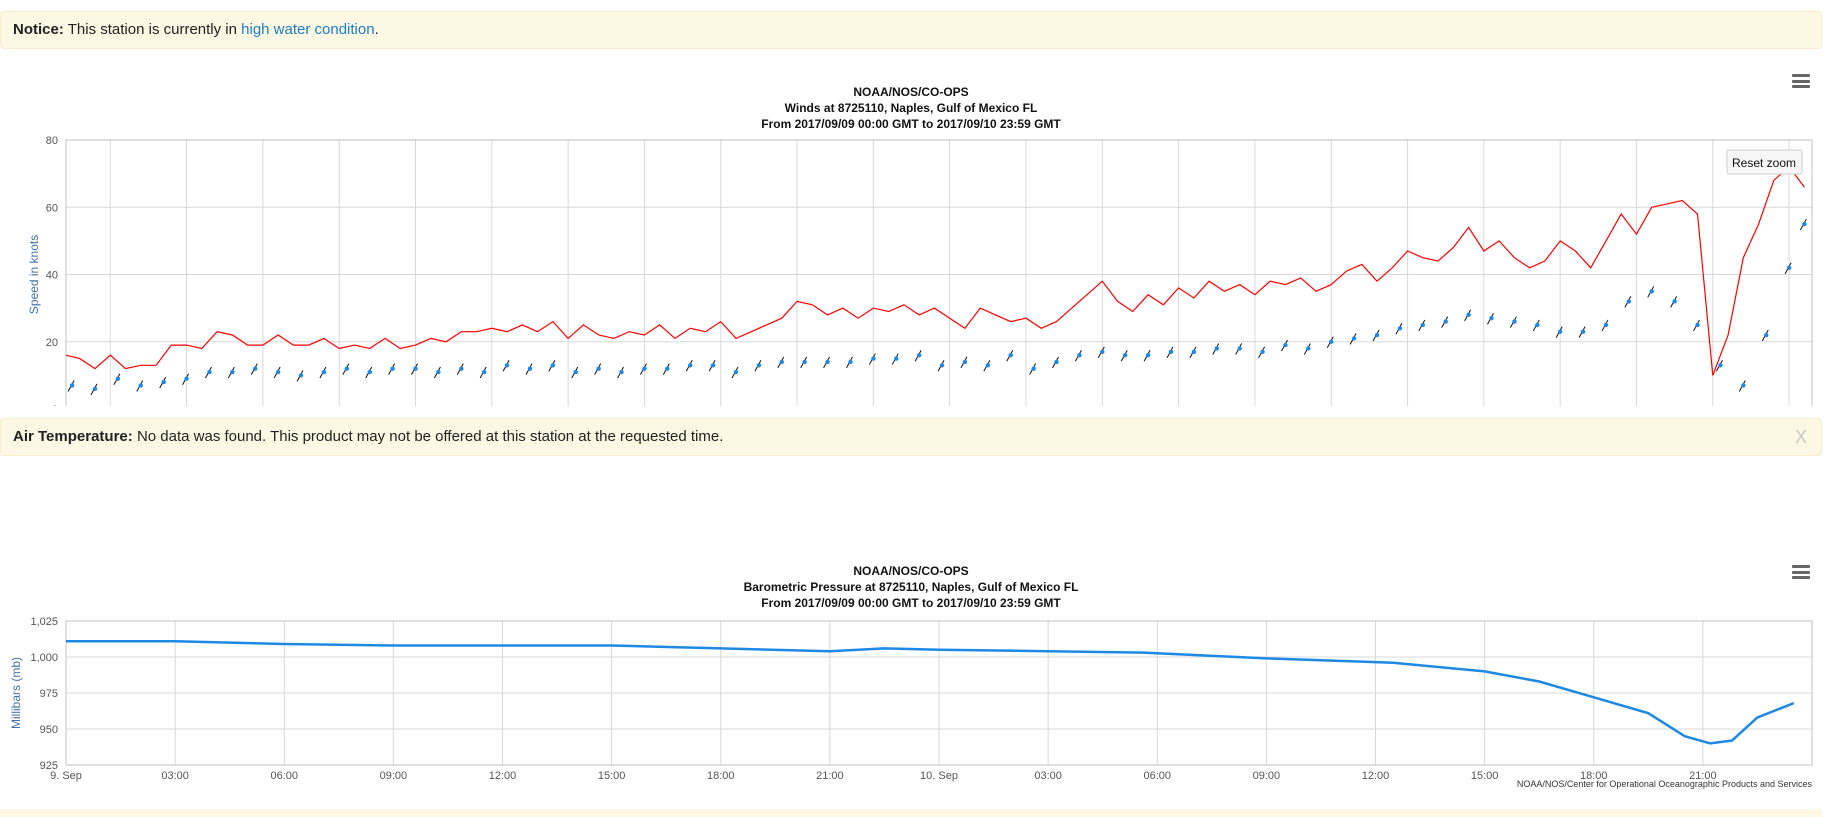  What do you see at coordinates (308, 29) in the screenshot?
I see `high-water-link: high water condition` at bounding box center [308, 29].